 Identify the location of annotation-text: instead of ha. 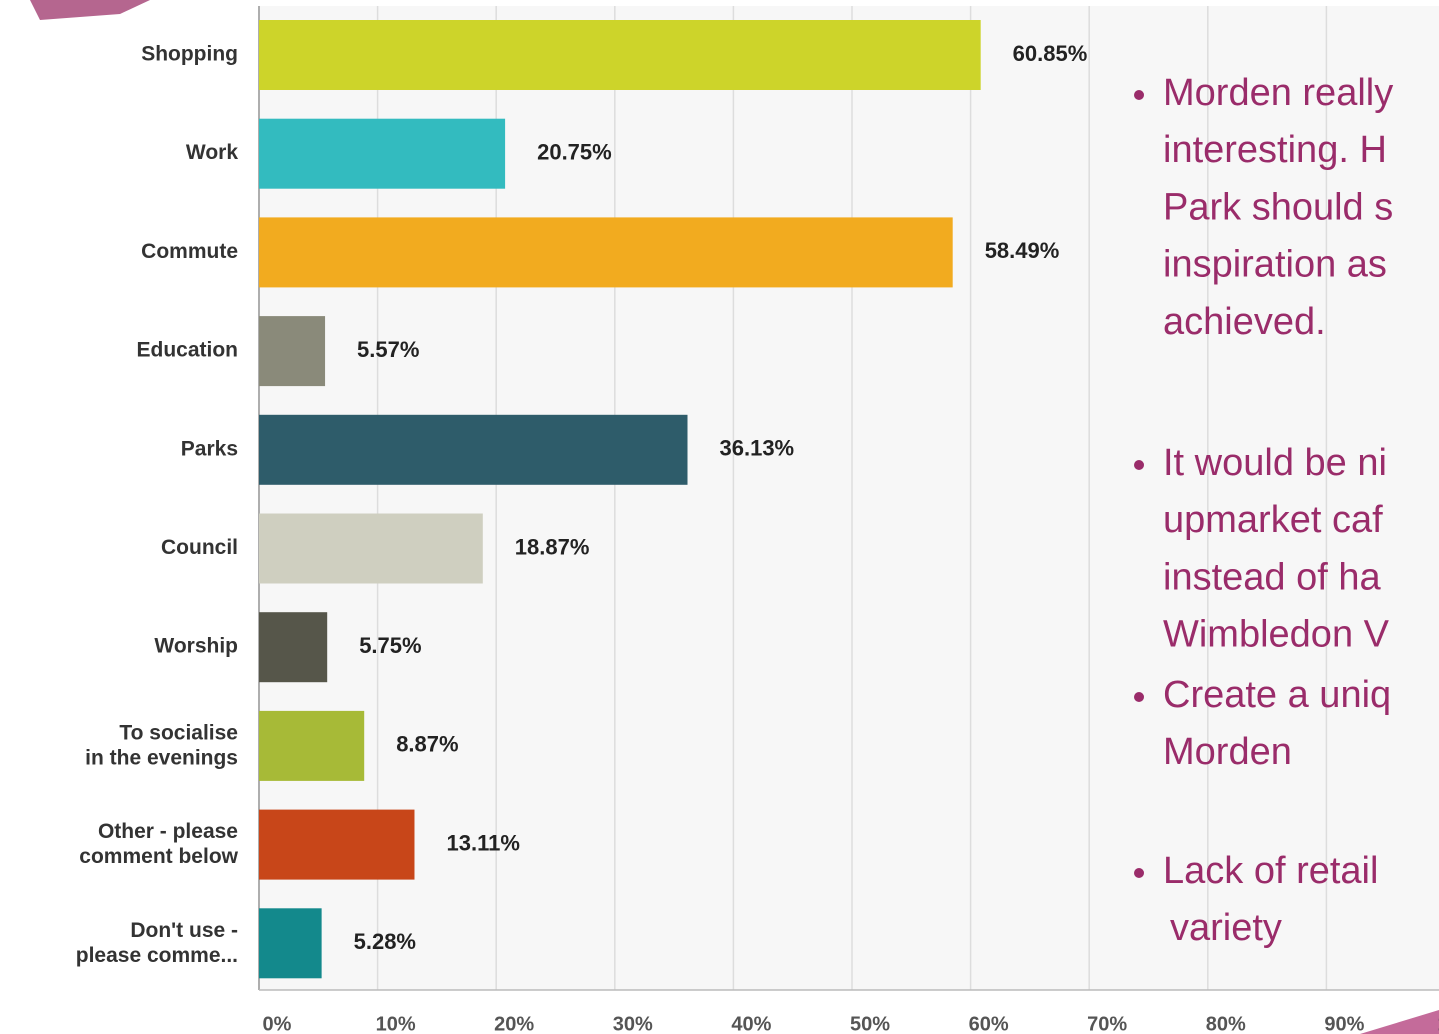
(1272, 577).